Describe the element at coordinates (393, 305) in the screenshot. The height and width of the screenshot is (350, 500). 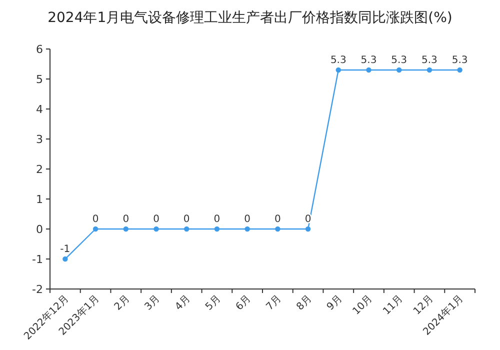
I see `xtick: 11月` at that location.